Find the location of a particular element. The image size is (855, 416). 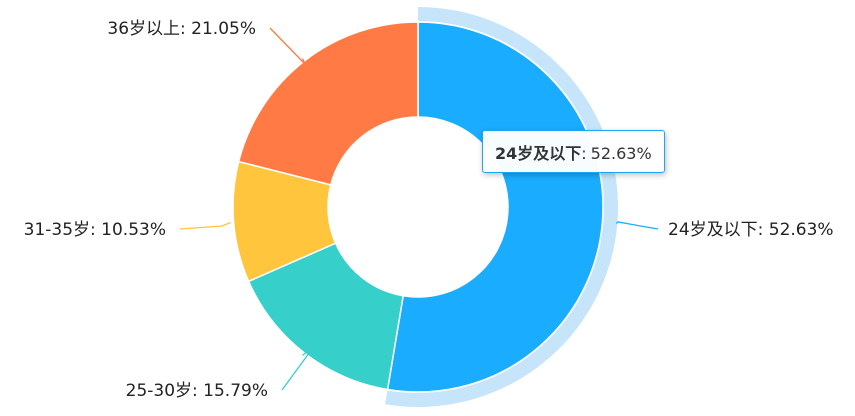

slice-3-label-line is located at coordinates (205, 225).